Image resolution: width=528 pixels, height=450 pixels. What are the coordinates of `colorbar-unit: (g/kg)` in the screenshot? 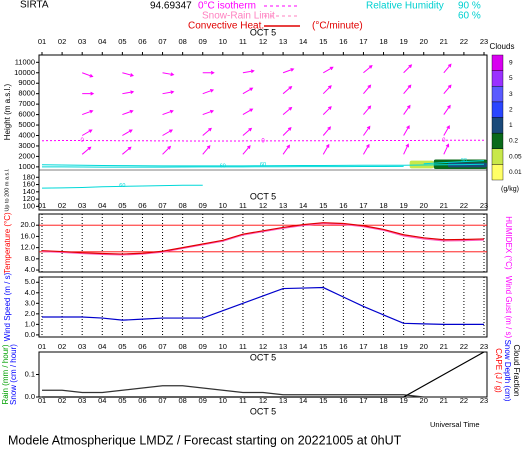 It's located at (510, 189).